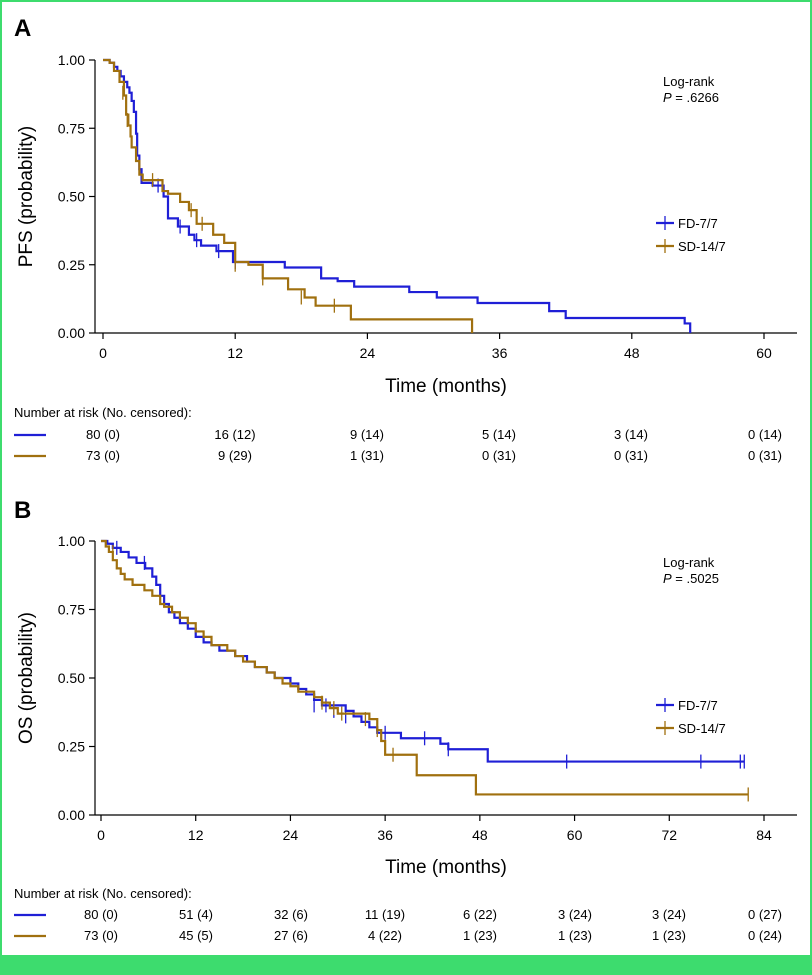 The width and height of the screenshot is (812, 975). What do you see at coordinates (499, 434) in the screenshot?
I see `risk-cell: 5 (14)` at bounding box center [499, 434].